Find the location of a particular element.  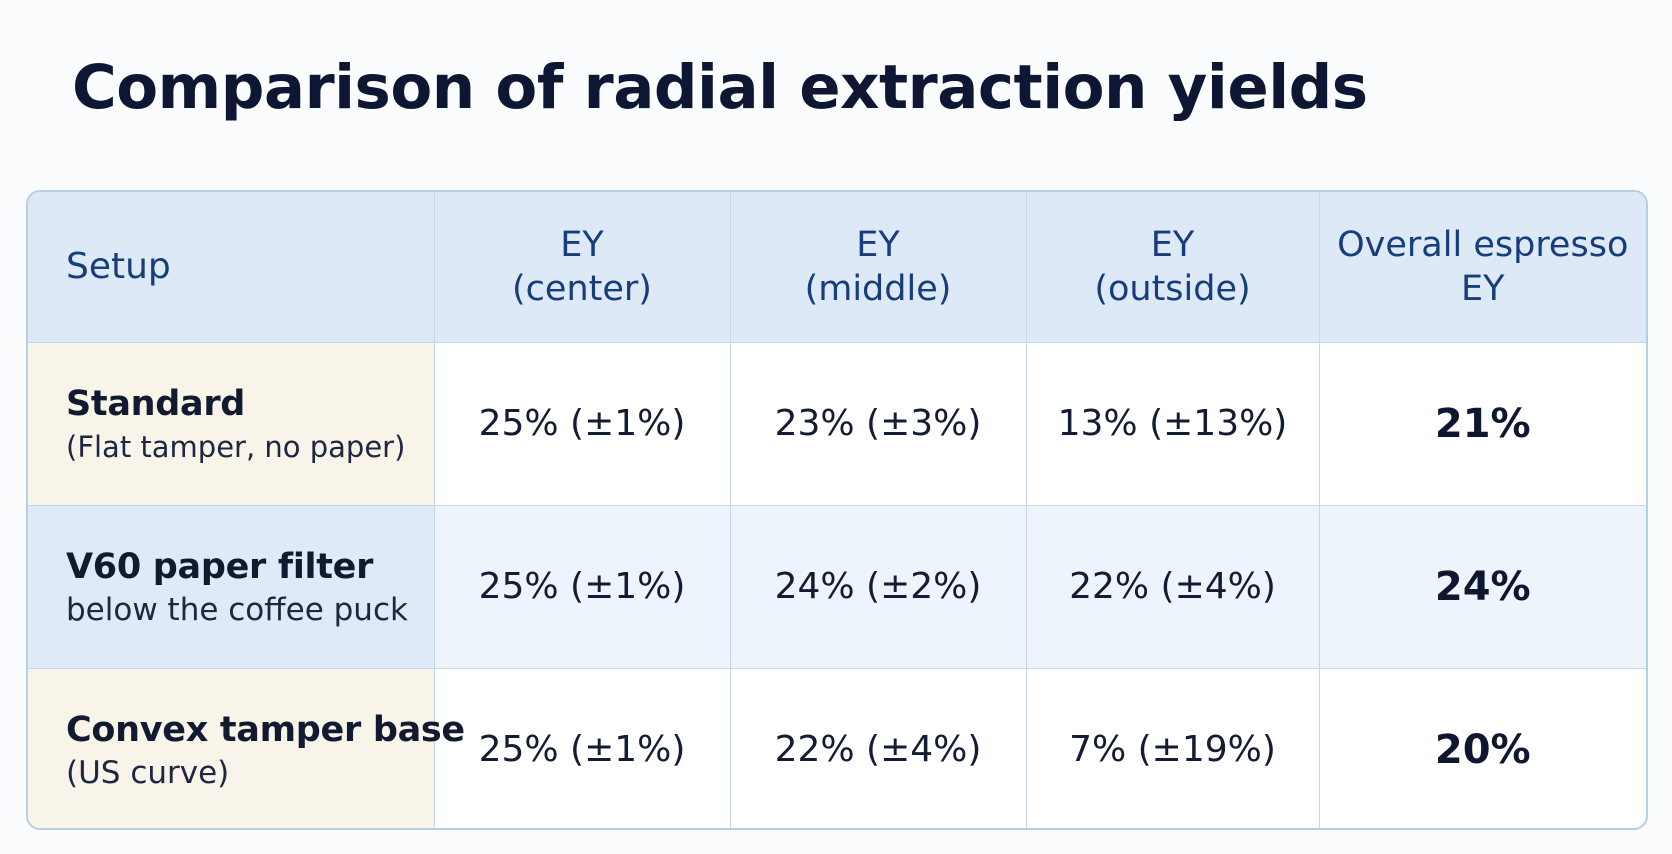

header-ey-outside: EY (outside) is located at coordinates (1172, 267).